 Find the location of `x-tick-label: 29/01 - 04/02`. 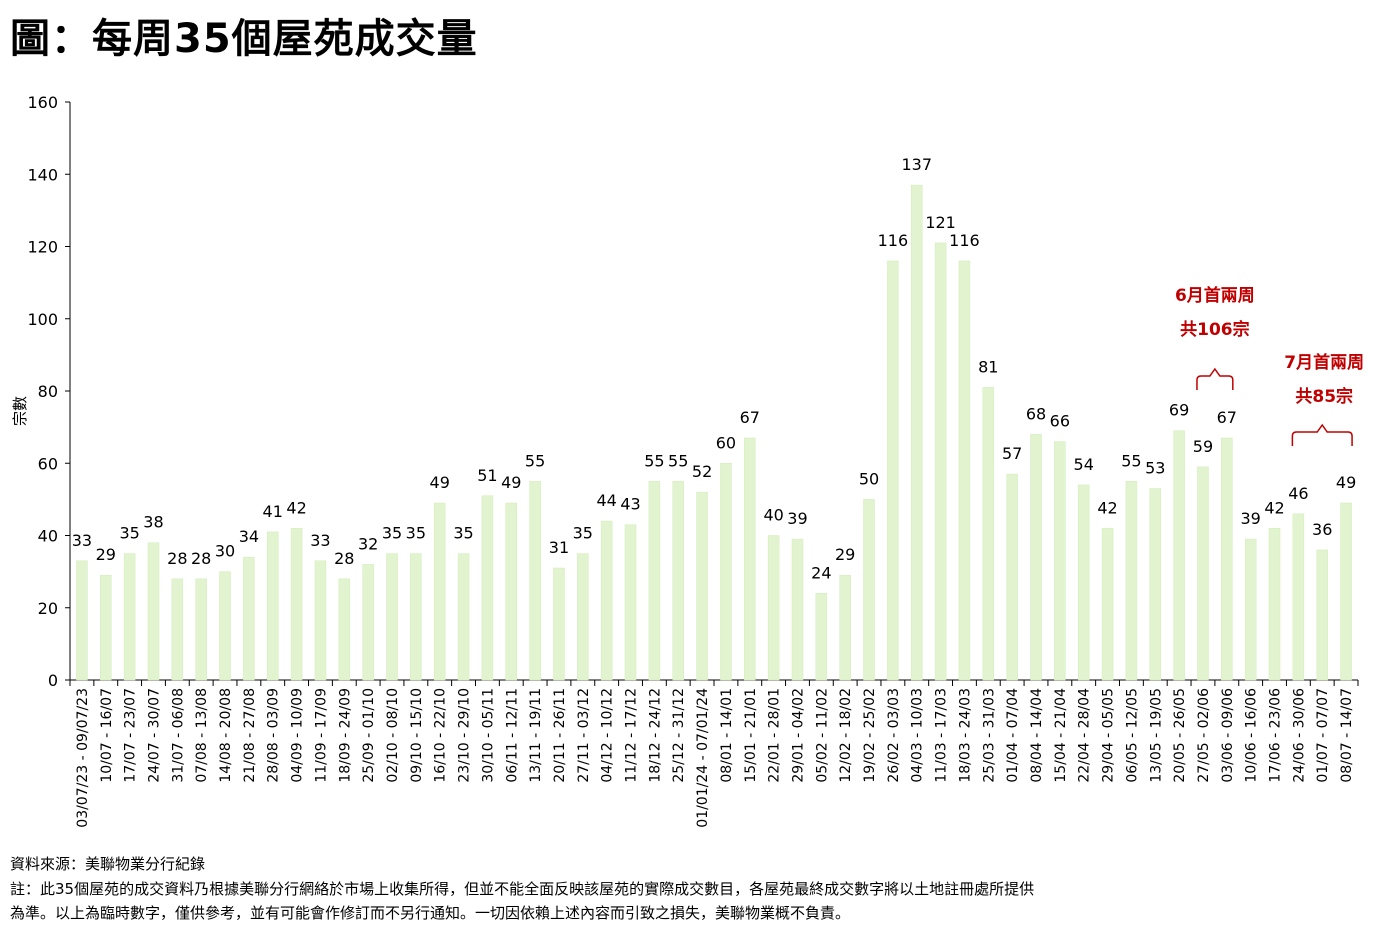

x-tick-label: 29/01 - 04/02 is located at coordinates (798, 735).